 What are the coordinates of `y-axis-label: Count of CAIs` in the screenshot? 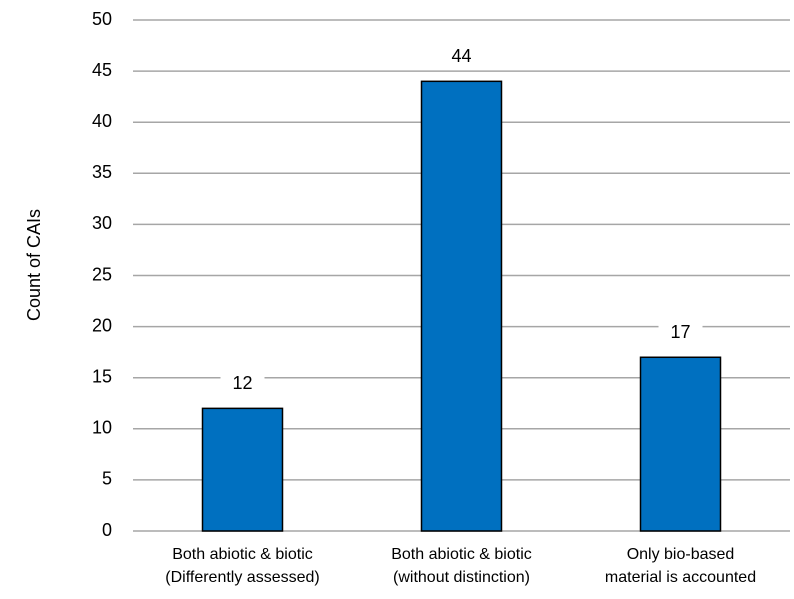 It's located at (34, 265).